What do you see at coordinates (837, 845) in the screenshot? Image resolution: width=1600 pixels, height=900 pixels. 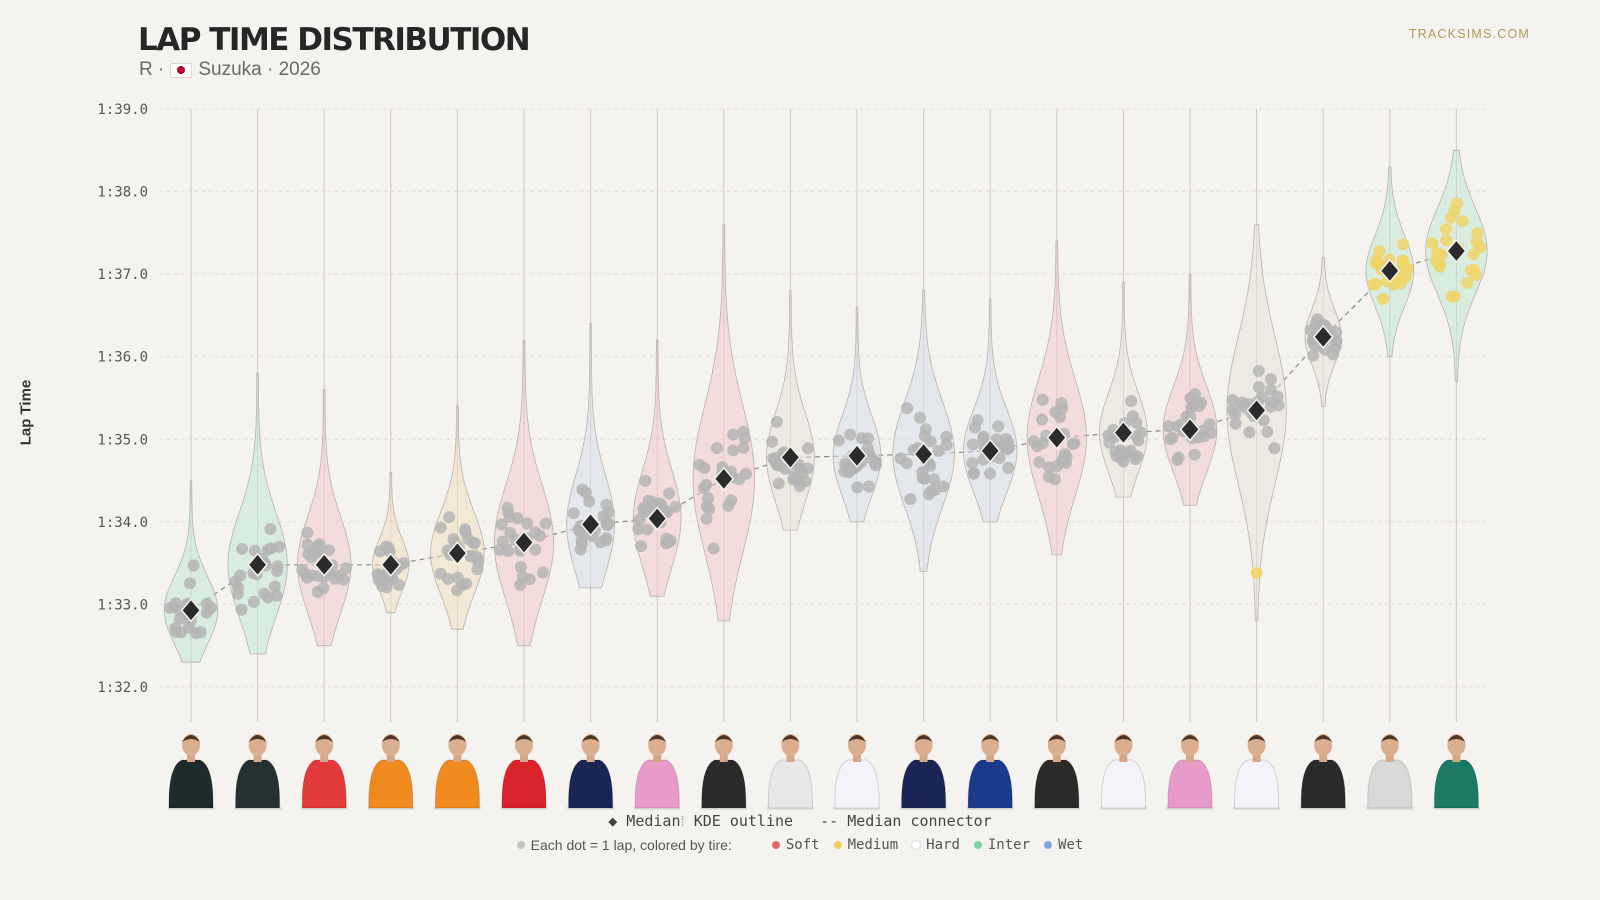 I see `medium-dot-icon` at bounding box center [837, 845].